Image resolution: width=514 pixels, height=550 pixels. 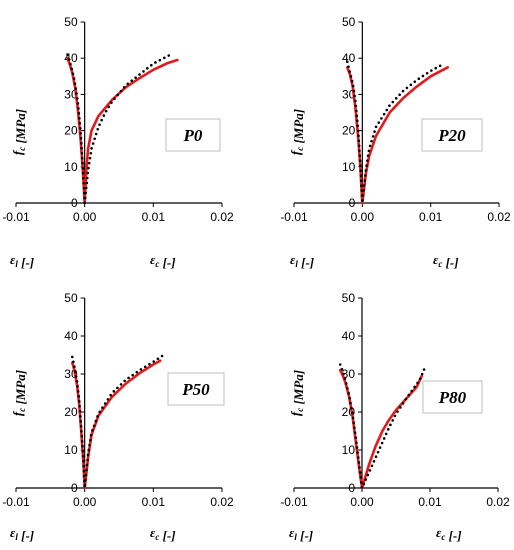 I want to click on panel-label: P50, so click(x=195, y=389).